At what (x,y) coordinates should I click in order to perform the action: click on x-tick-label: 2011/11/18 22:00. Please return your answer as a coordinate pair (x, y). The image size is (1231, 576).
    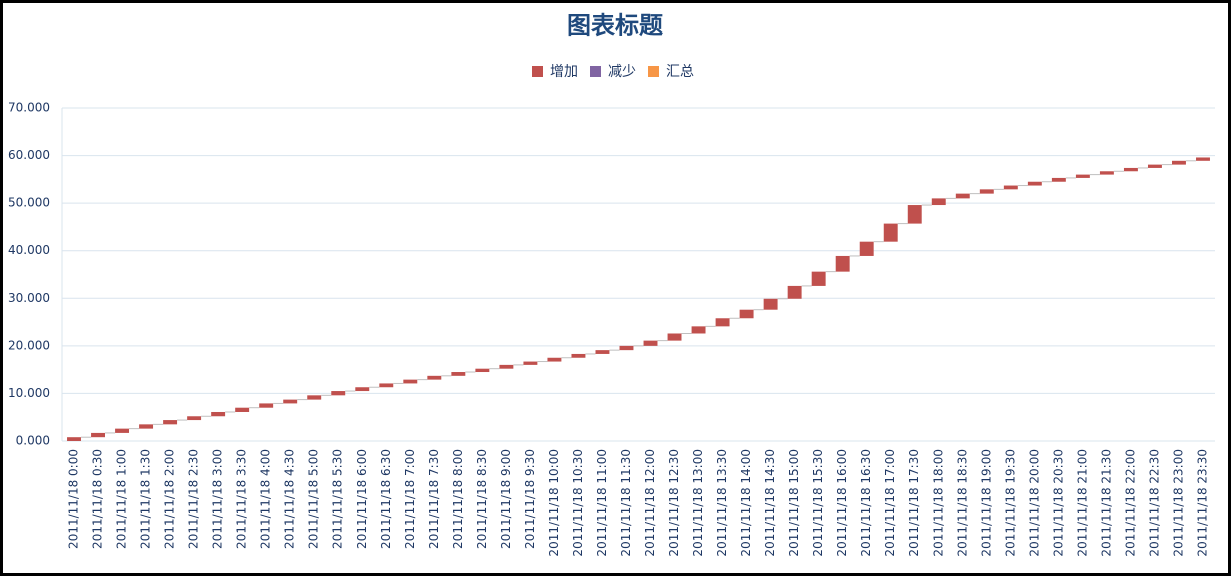
    Looking at the image, I should click on (1130, 503).